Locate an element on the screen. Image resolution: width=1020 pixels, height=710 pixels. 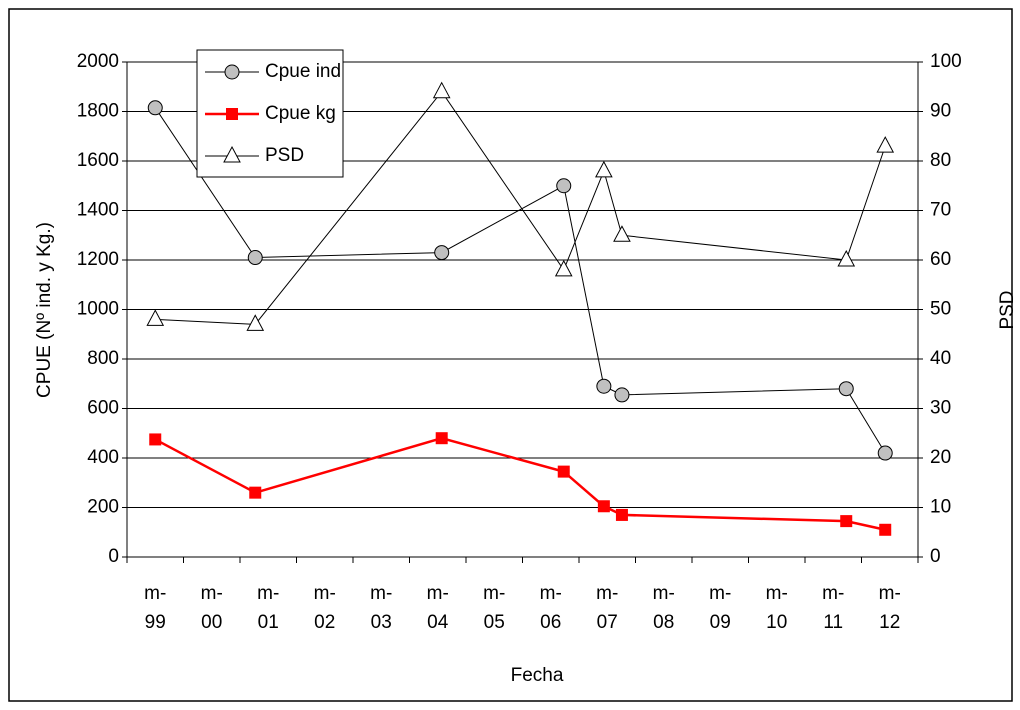
y2-tick-label: 80 is located at coordinates (940, 160).